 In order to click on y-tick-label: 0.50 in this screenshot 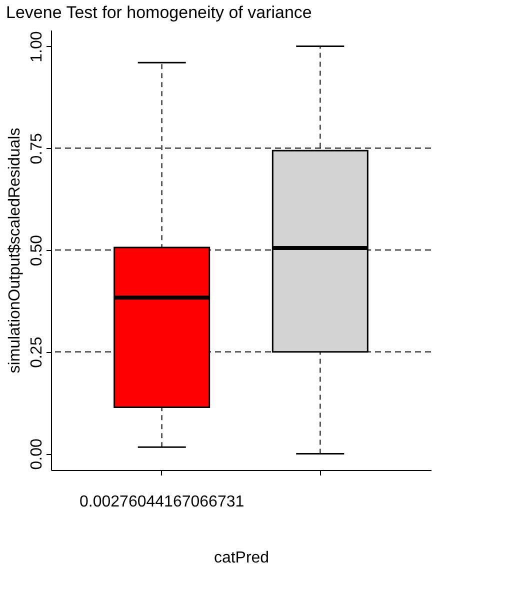, I will do `click(37, 250)`.